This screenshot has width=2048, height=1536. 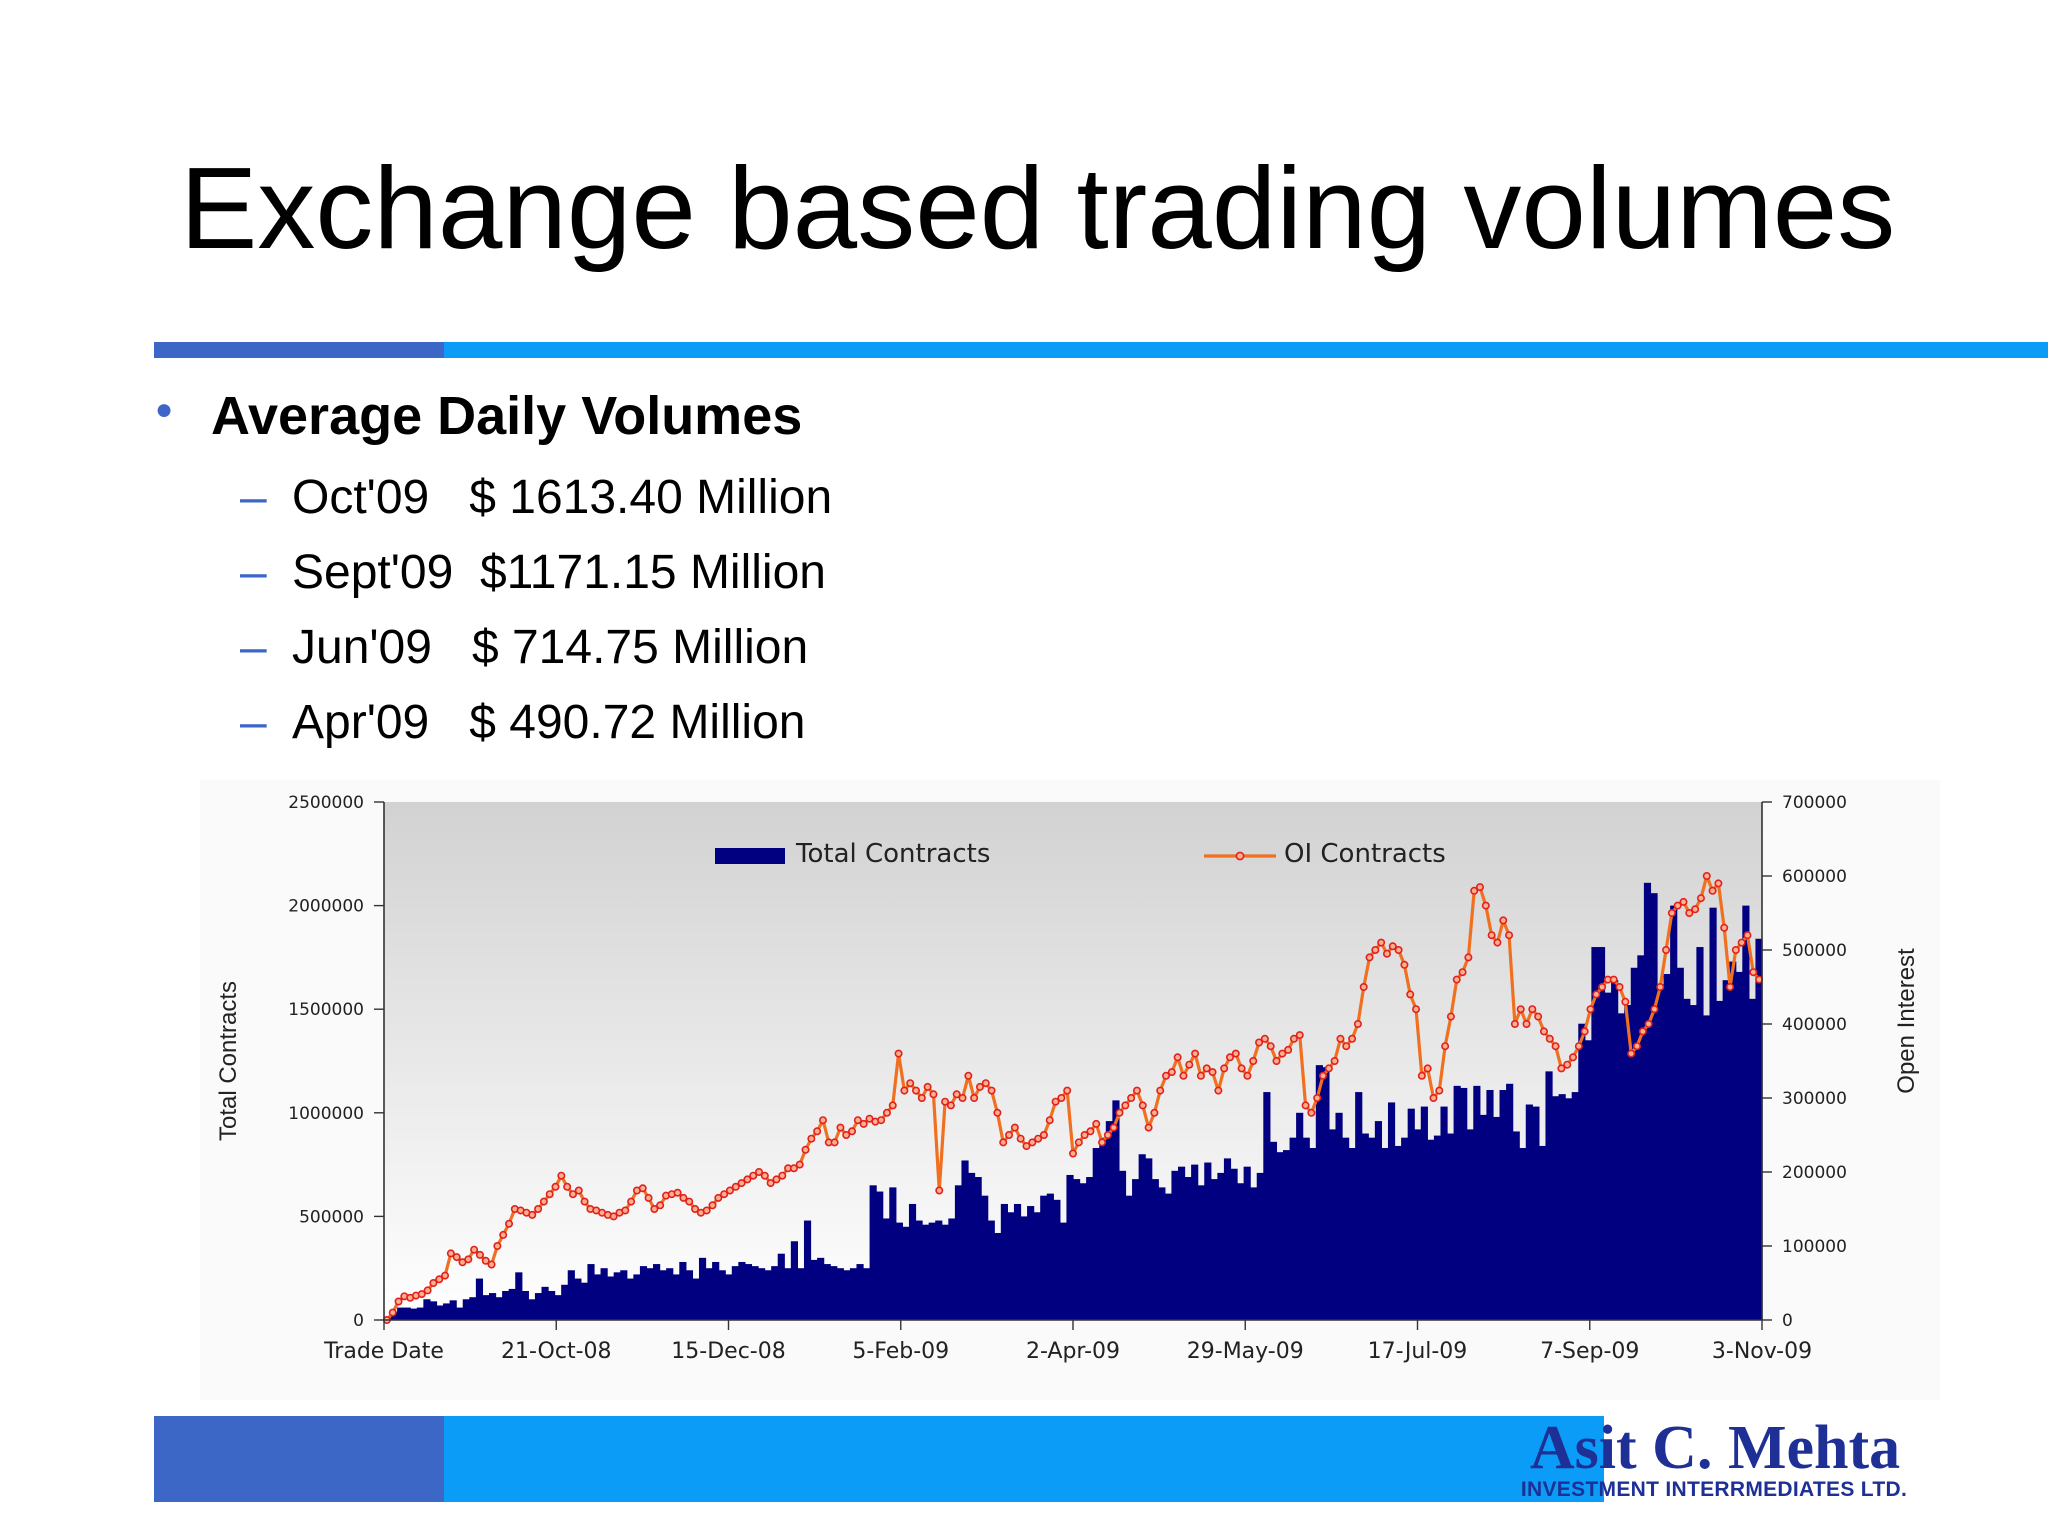 What do you see at coordinates (556, 1351) in the screenshot?
I see `x-tick-label: 21-Oct-08` at bounding box center [556, 1351].